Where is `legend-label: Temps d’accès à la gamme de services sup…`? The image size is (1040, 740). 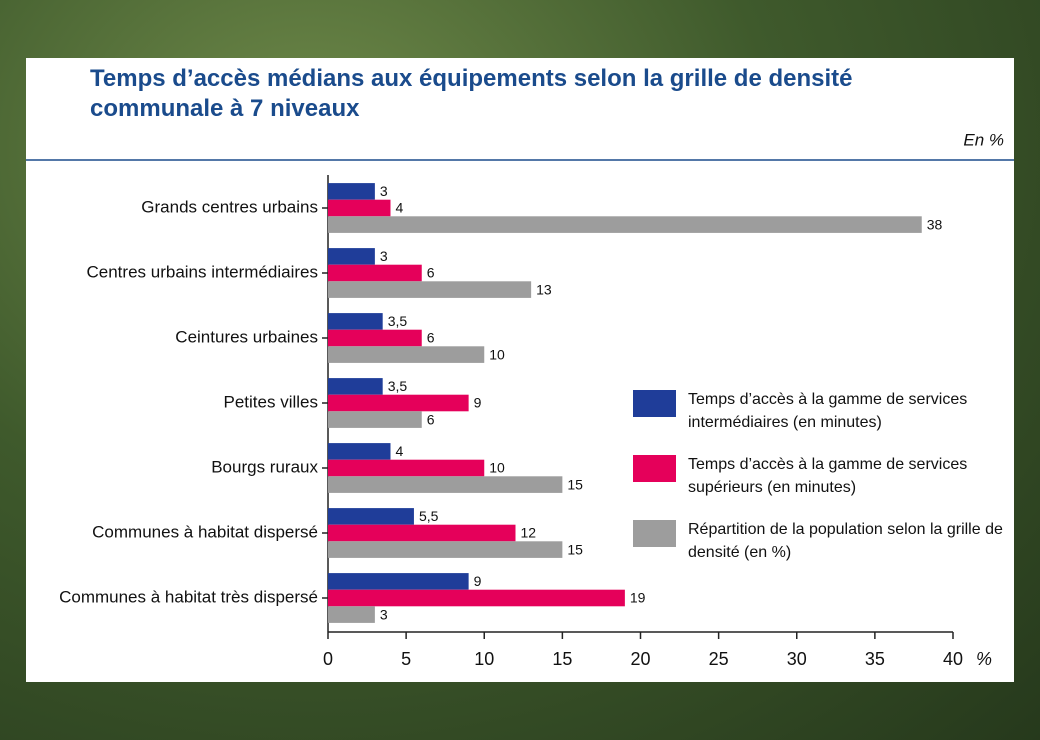 legend-label: Temps d’accès à la gamme de services sup… is located at coordinates (828, 476).